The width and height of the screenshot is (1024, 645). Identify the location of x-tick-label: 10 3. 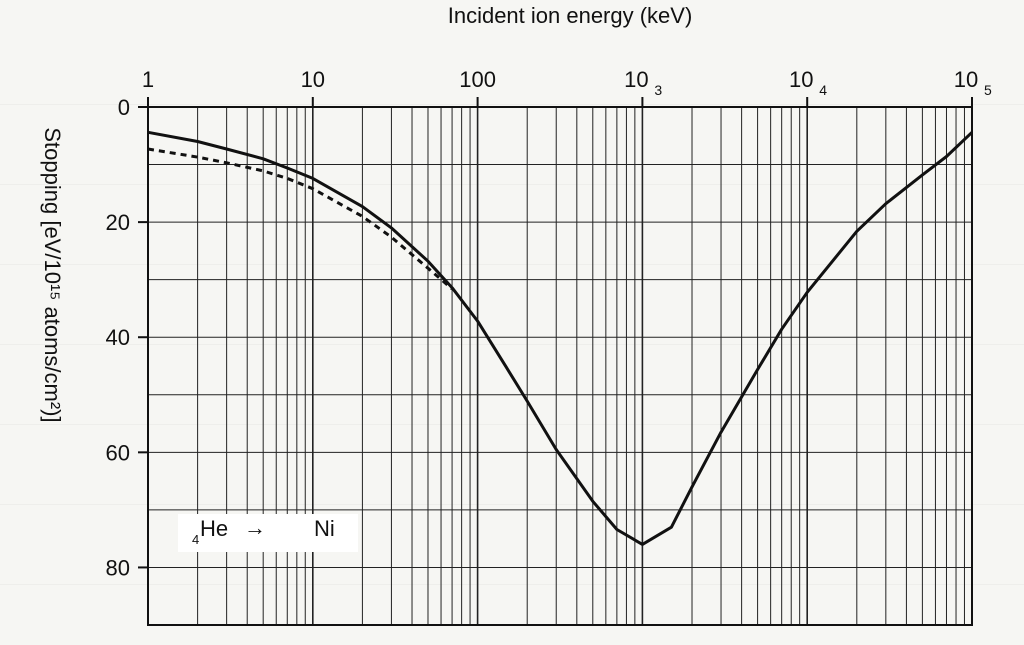
(643, 82).